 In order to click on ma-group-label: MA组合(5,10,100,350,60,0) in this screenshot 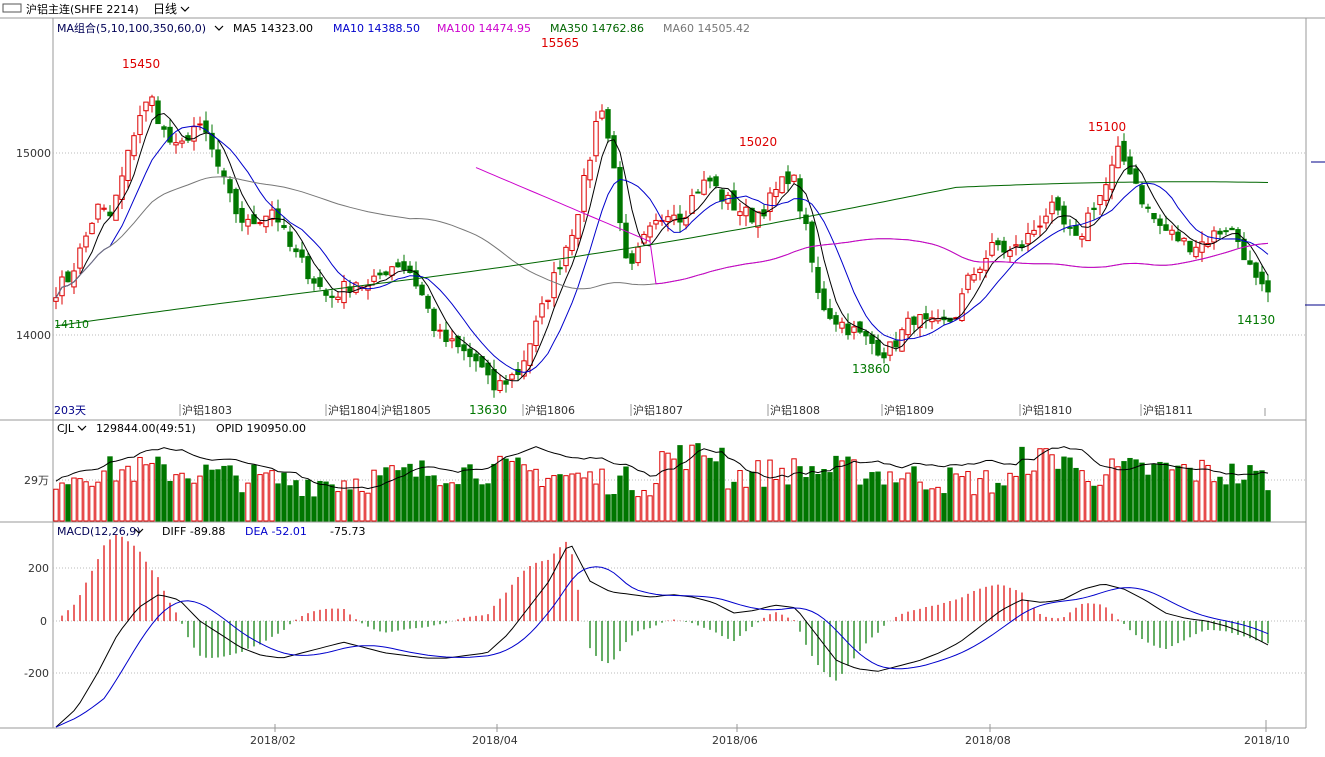, I will do `click(131, 28)`.